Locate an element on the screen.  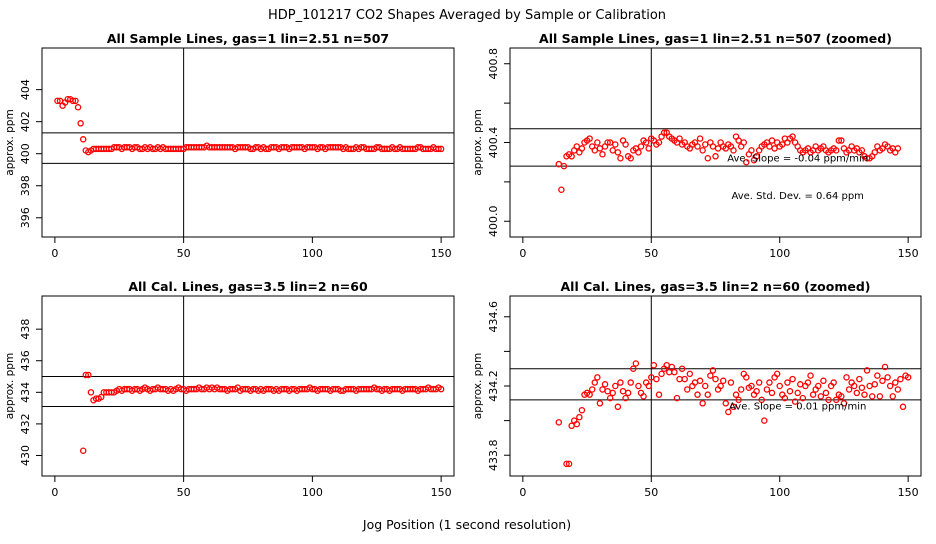
y-tick-label: 400.0 is located at coordinates (493, 222).